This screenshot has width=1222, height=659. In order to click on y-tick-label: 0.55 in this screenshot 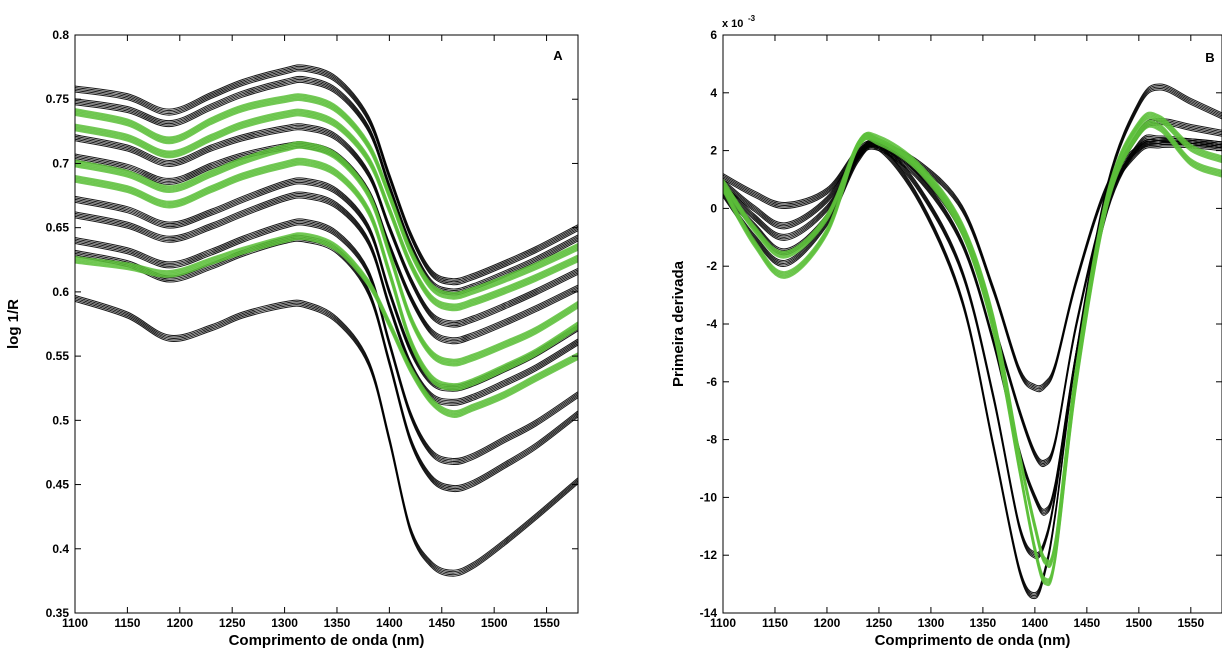, I will do `click(58, 356)`.